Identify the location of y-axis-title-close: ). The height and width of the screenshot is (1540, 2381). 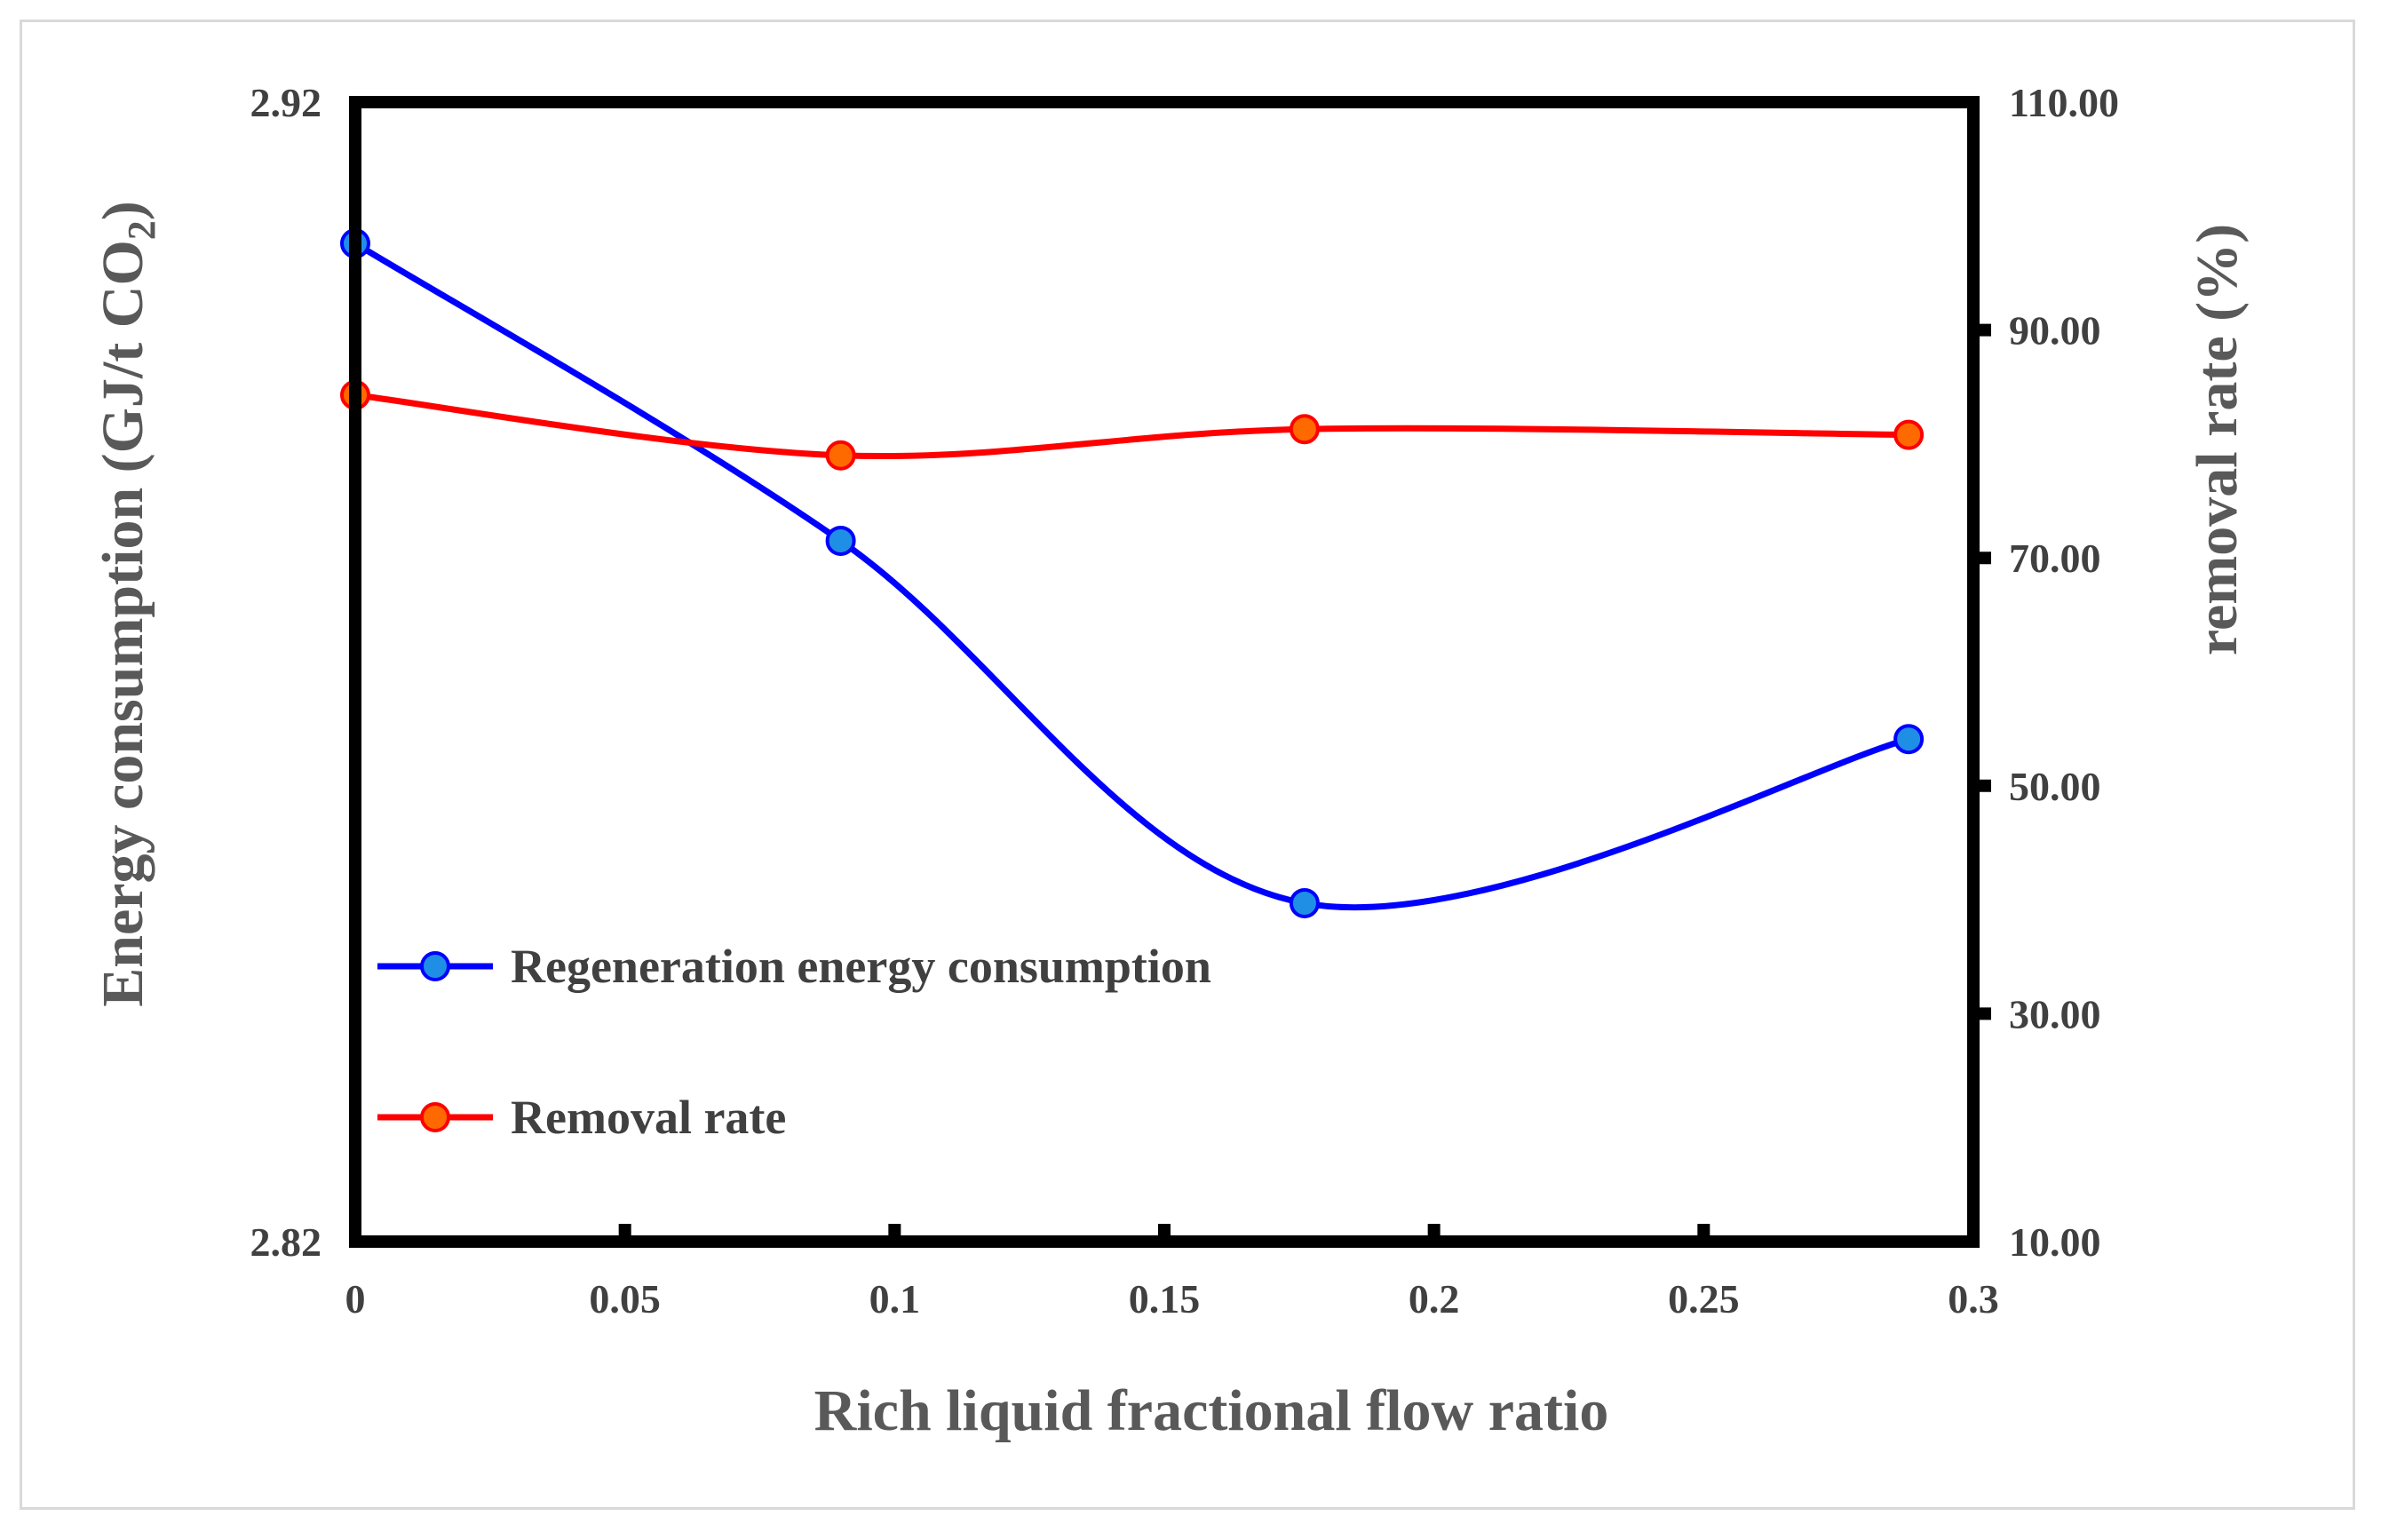
(123, 210).